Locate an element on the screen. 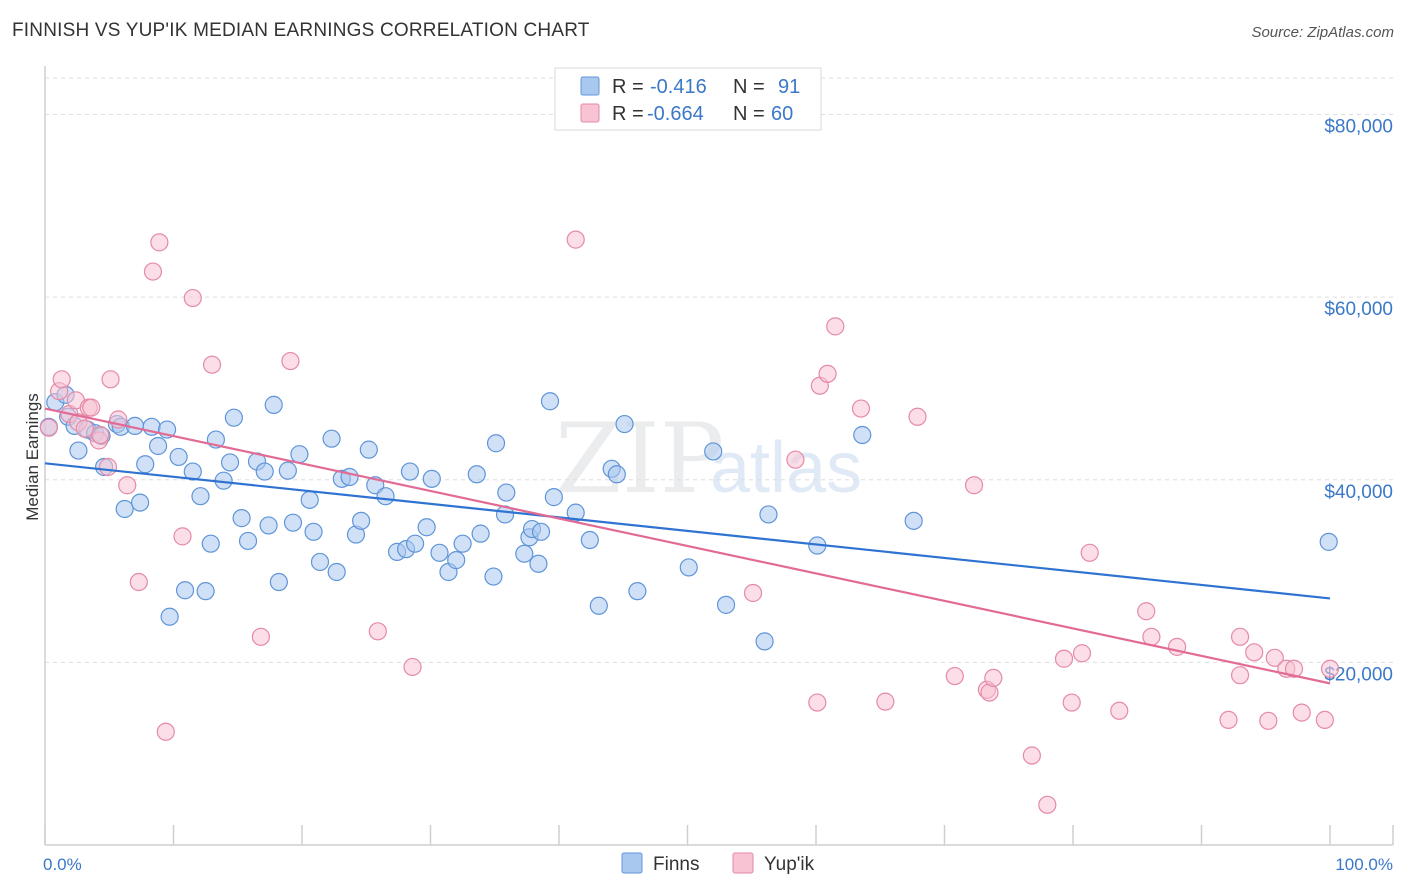  watermark-zip: ZIP is located at coordinates (639, 459).